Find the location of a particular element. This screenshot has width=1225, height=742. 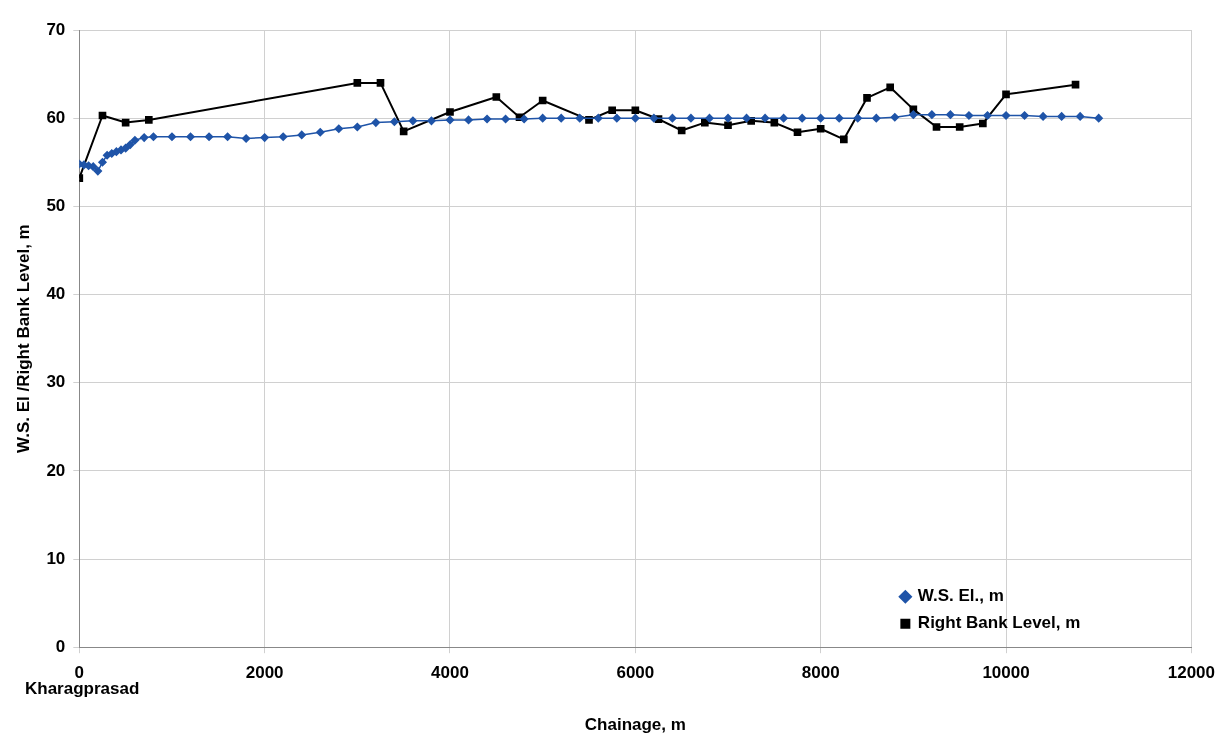

x-tick-label: 6000 is located at coordinates (635, 673).